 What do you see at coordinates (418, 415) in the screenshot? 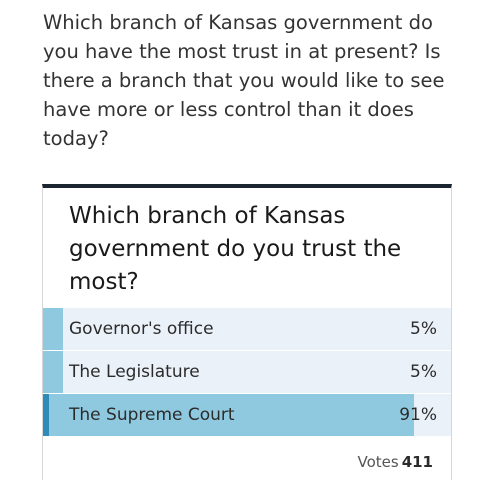
I see `poll-option-percent: 91%` at bounding box center [418, 415].